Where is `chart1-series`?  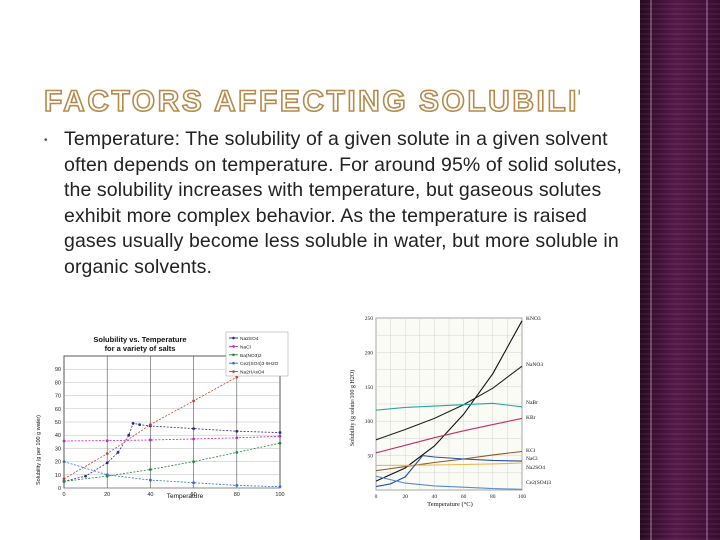 chart1-series is located at coordinates (172, 421).